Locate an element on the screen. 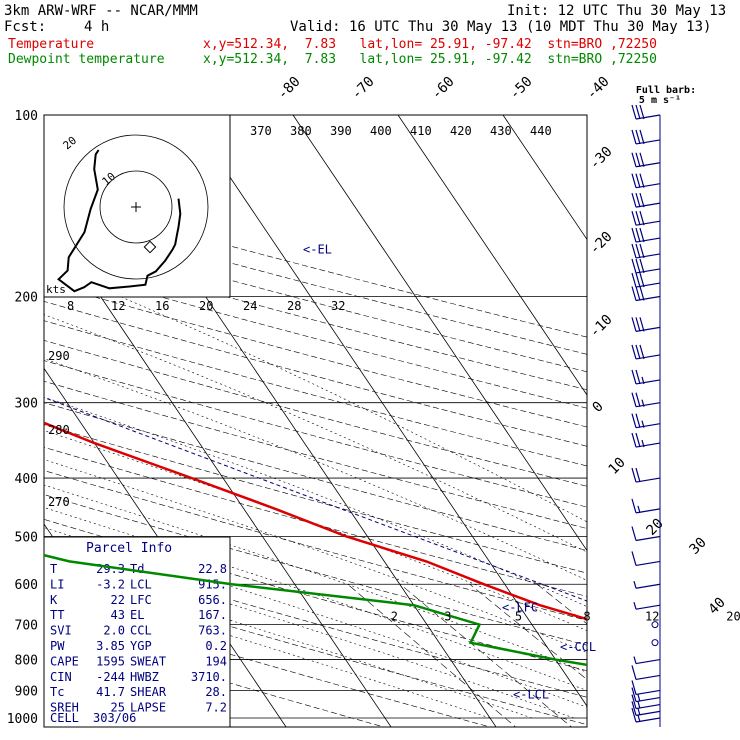 Image resolution: width=740 pixels, height=740 pixels. mixing-ratio-label: 8 is located at coordinates (586, 617).